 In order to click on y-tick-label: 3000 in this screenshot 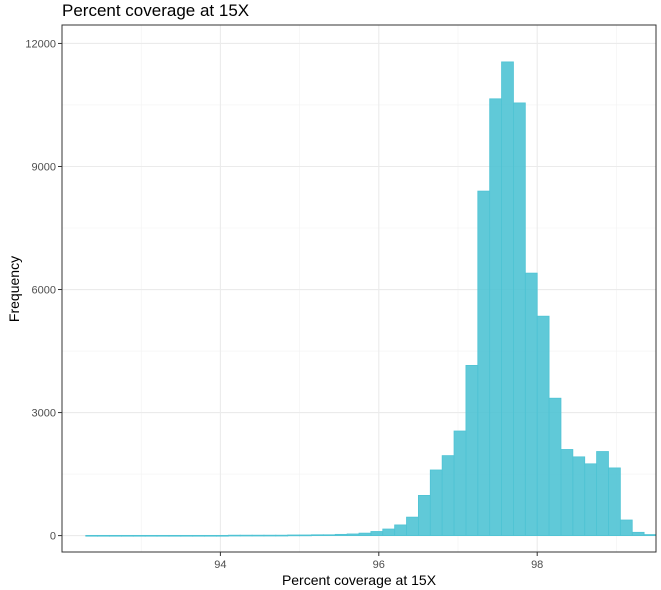, I will do `click(44, 414)`.